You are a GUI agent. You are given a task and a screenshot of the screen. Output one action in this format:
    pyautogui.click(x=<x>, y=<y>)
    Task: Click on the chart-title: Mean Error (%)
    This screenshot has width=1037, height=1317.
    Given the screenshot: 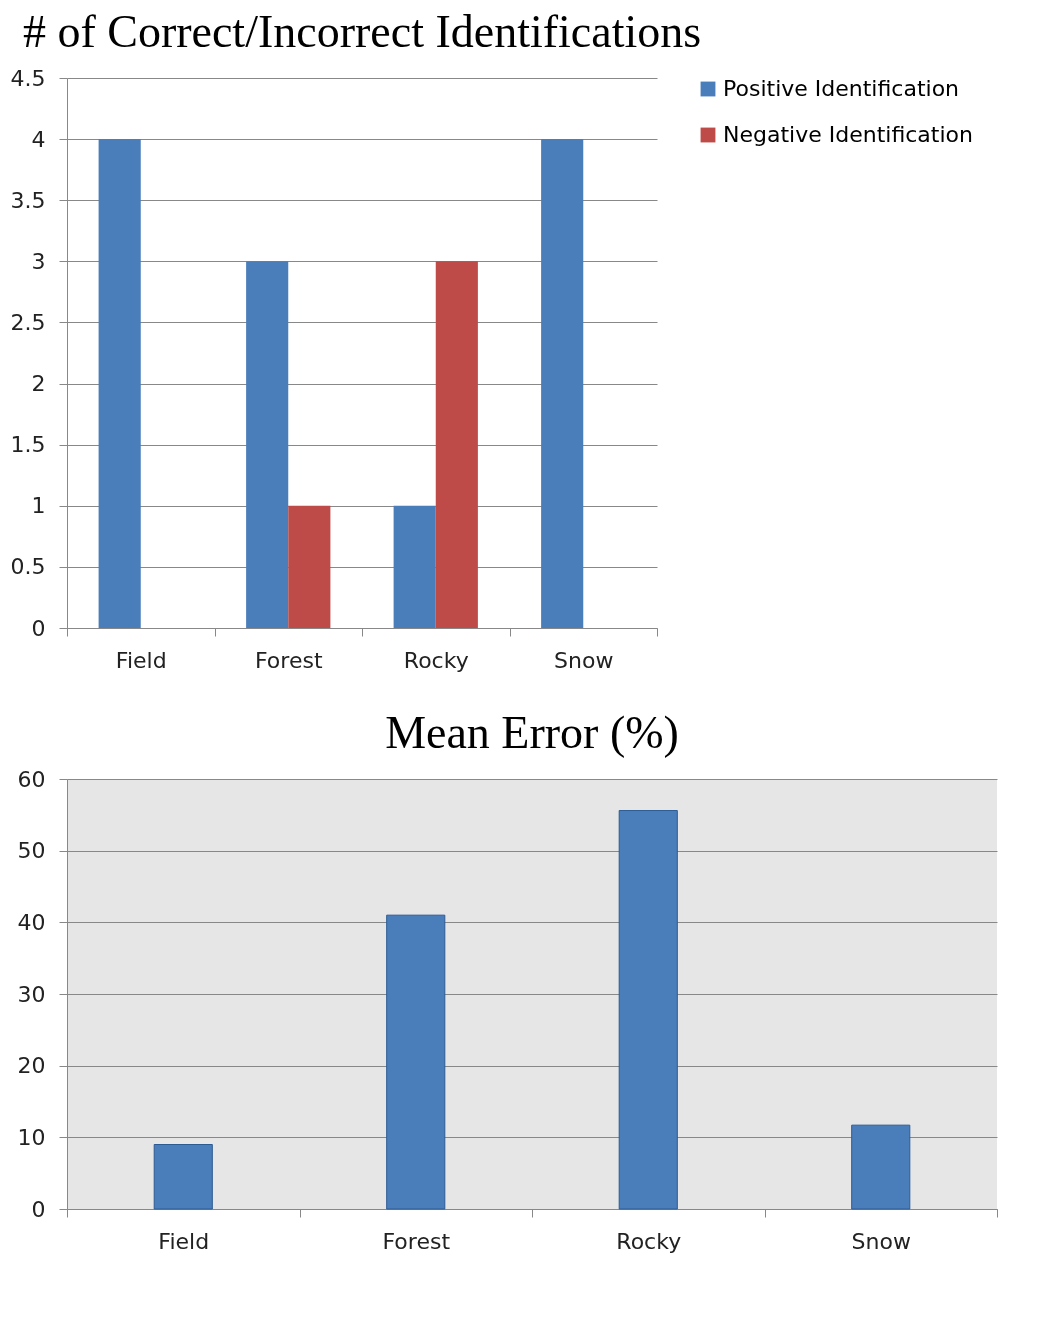 What is the action you would take?
    pyautogui.click(x=532, y=732)
    